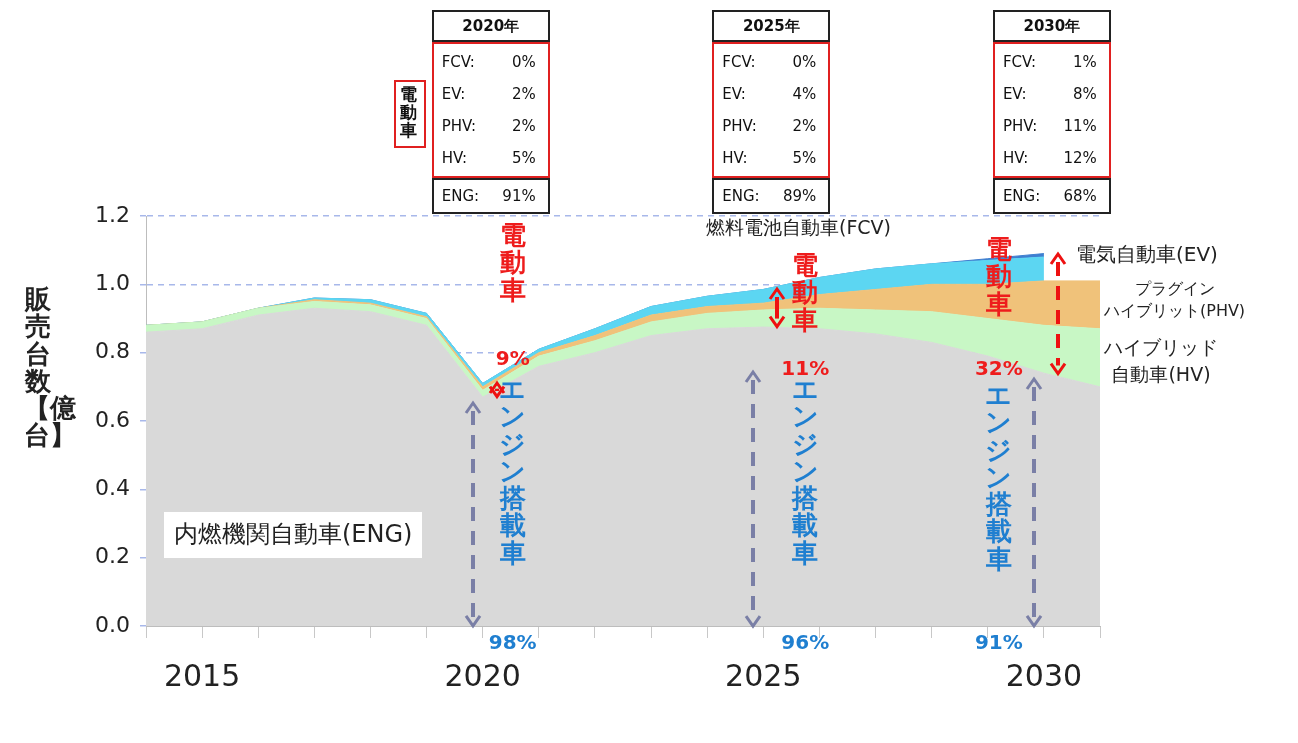 This screenshot has height=743, width=1298. I want to click on text: 2025年, so click(771, 26).